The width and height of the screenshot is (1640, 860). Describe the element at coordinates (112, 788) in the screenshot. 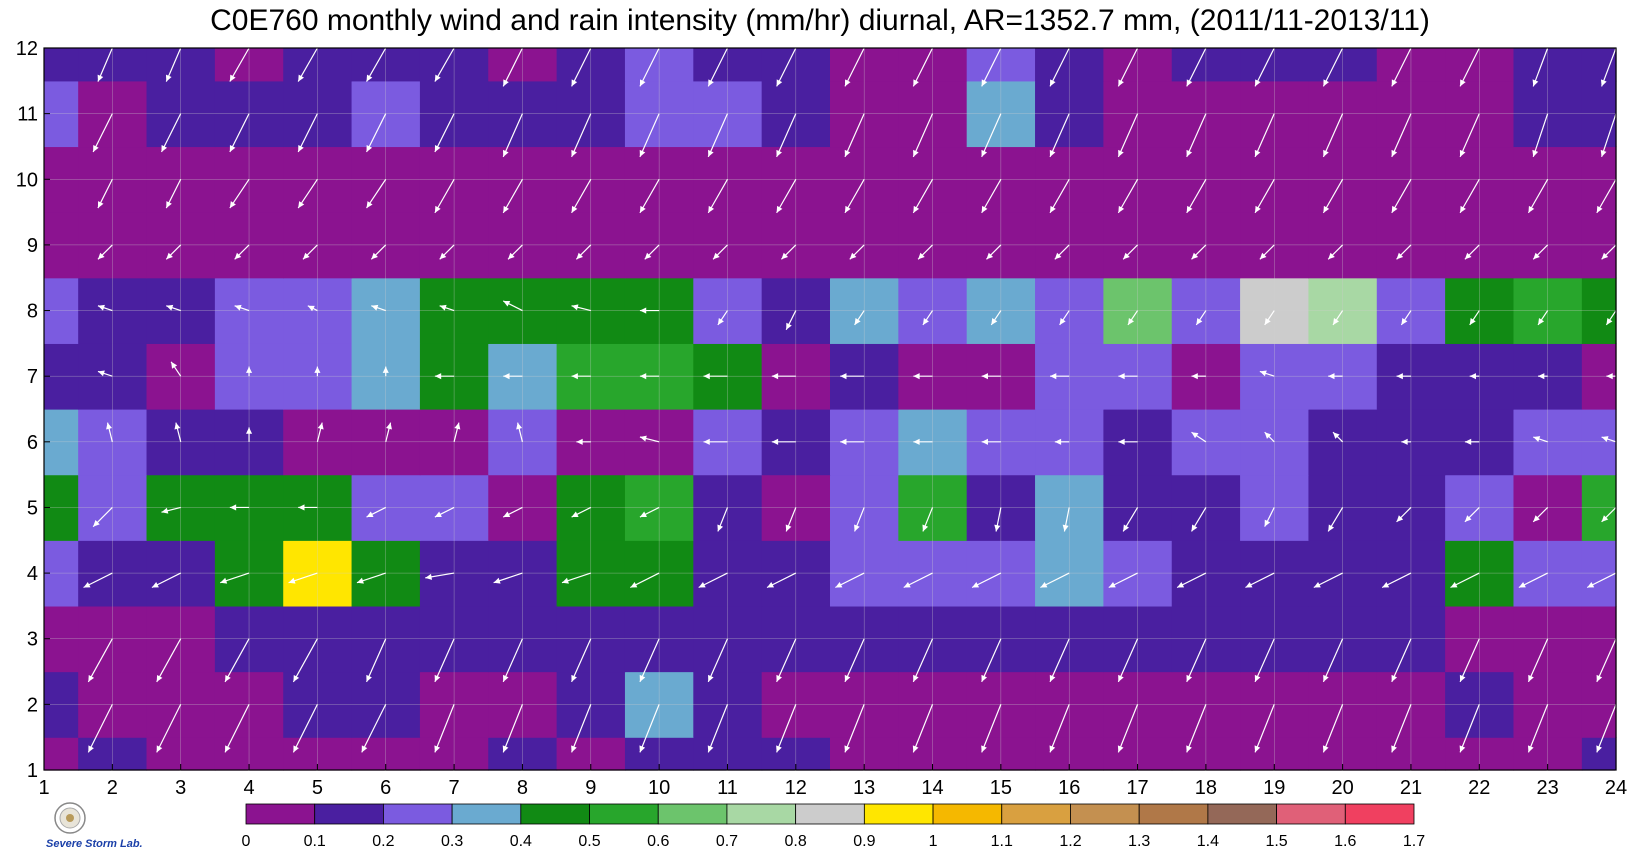

I see `x-tick-label: 2` at that location.